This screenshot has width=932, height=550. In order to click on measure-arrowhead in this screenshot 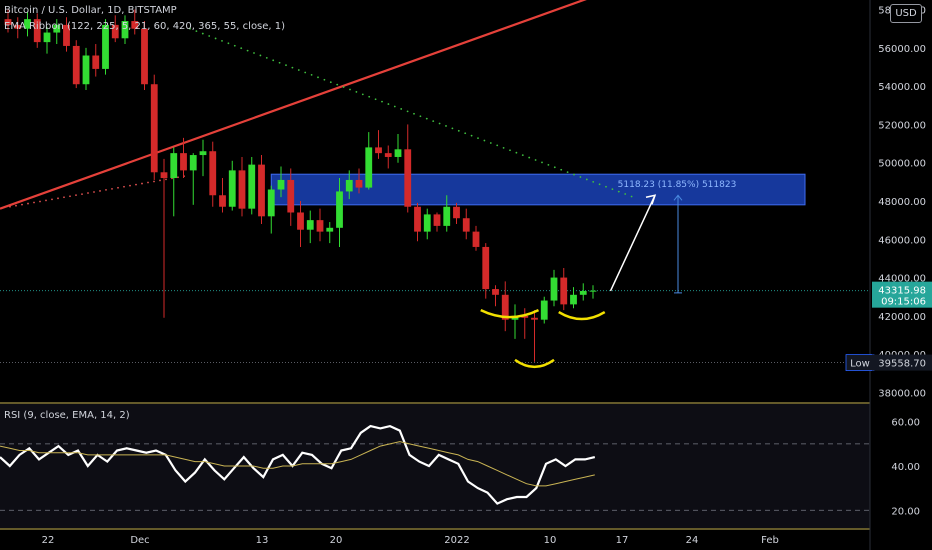, I will do `click(678, 197)`.